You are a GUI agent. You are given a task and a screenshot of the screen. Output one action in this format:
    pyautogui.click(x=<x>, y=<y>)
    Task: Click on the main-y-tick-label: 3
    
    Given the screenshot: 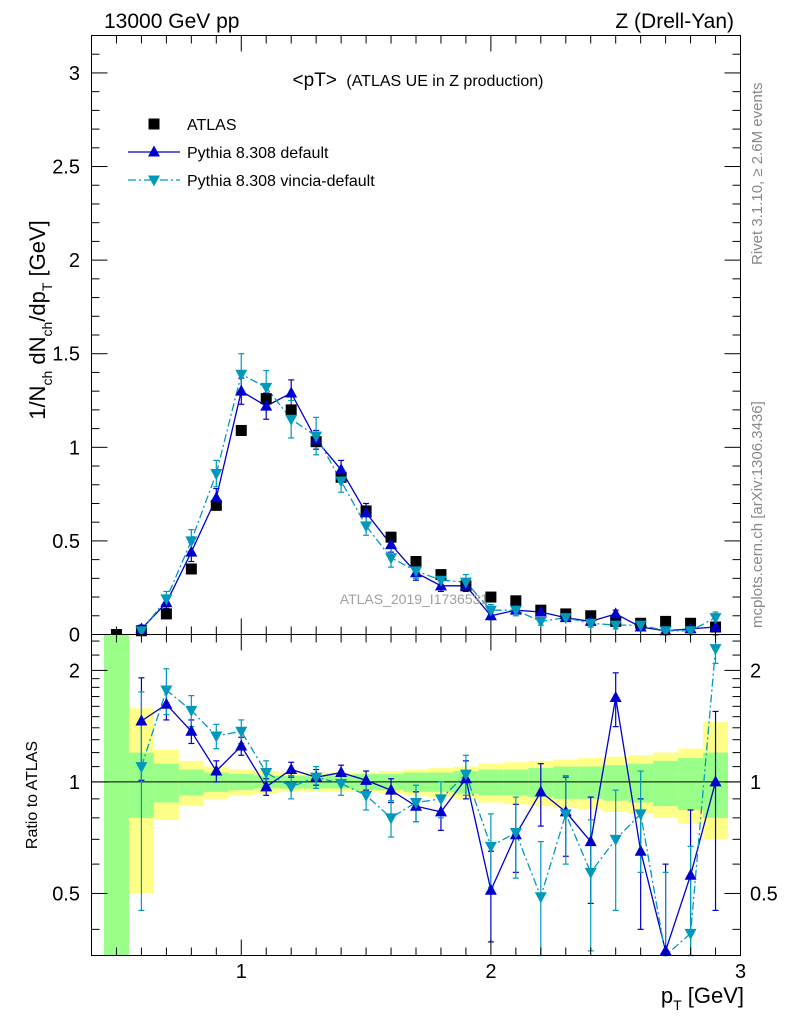 What is the action you would take?
    pyautogui.click(x=74, y=74)
    